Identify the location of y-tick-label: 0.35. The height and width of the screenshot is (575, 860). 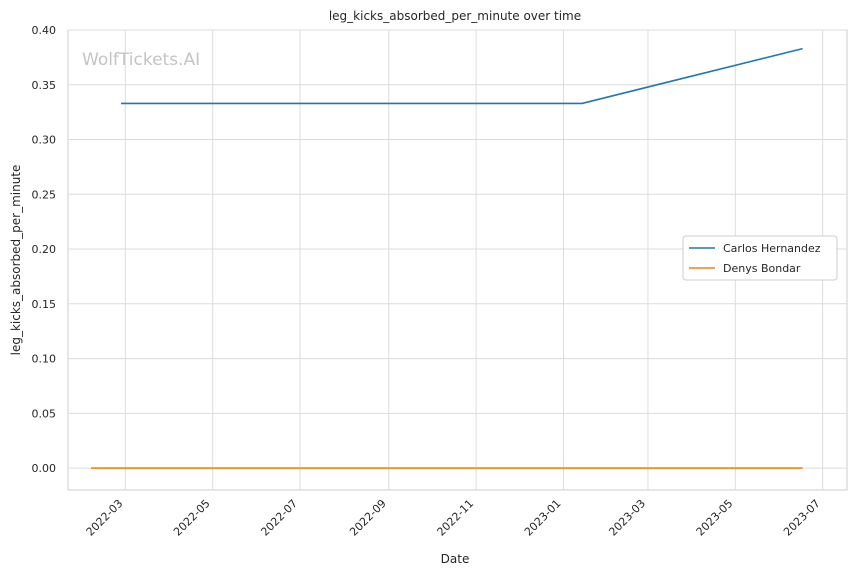
(44, 85).